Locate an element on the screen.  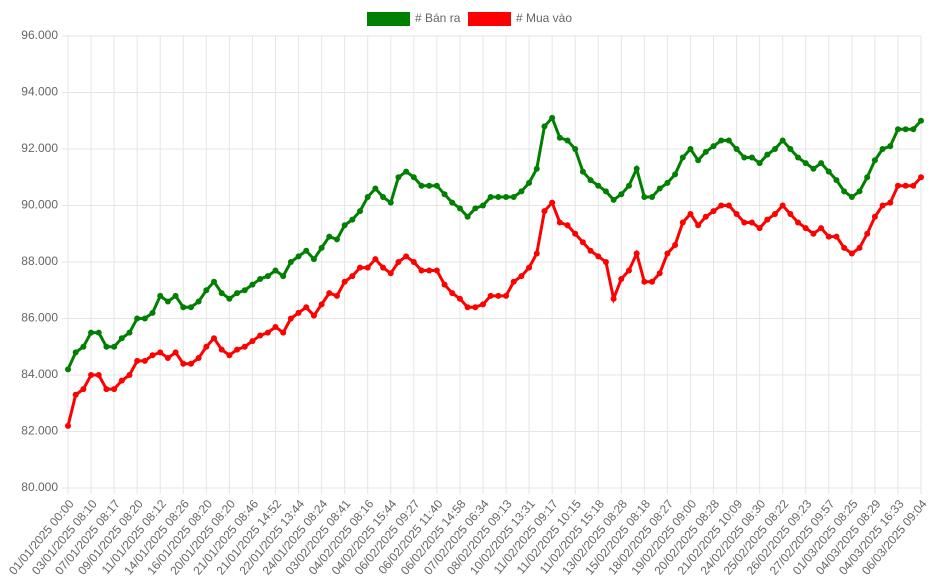
y-tick-label: 80.000 is located at coordinates (39, 487).